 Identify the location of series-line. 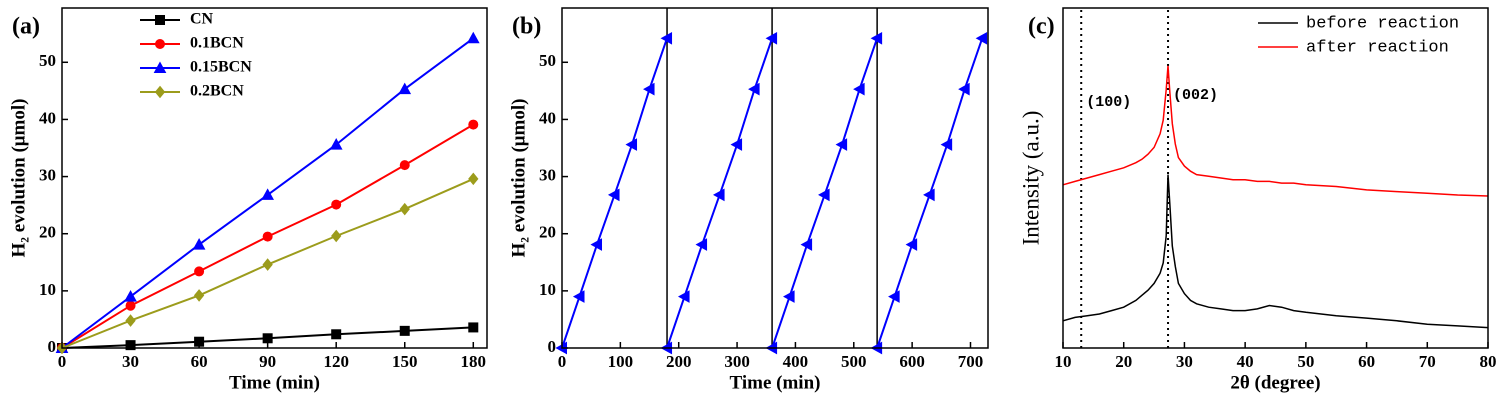
(1275, 131).